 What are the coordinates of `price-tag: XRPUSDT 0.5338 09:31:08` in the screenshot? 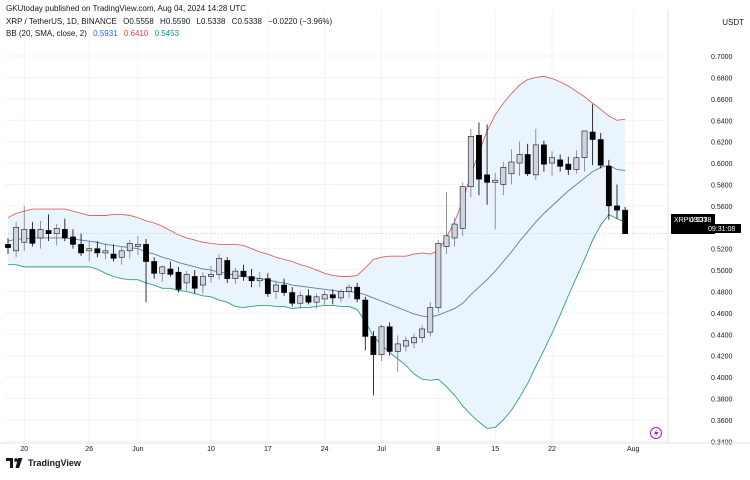 It's located at (706, 224).